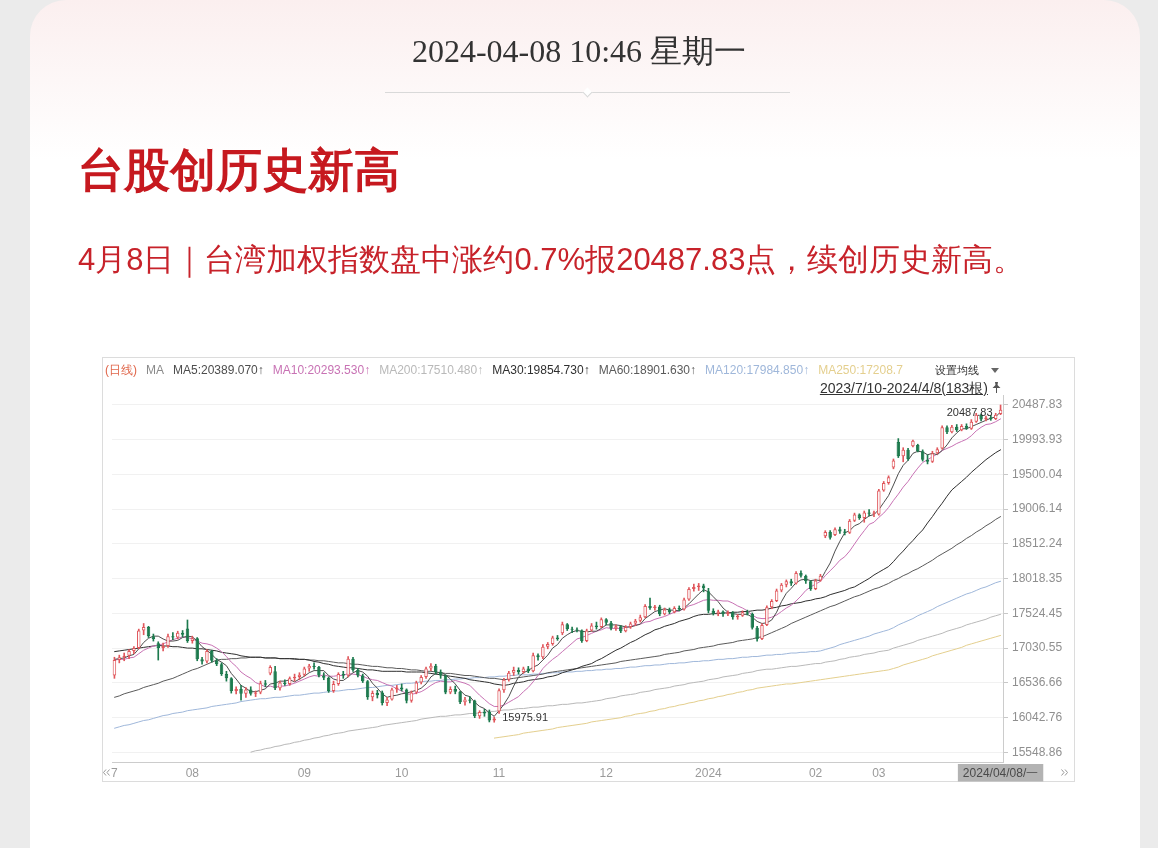  What do you see at coordinates (957, 370) in the screenshot?
I see `text: 设置均线` at bounding box center [957, 370].